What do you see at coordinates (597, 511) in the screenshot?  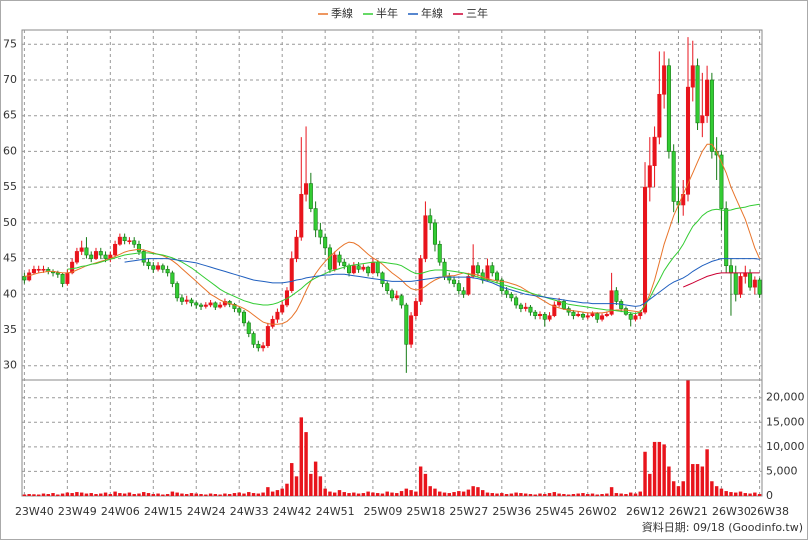 I see `x-tick-label: 26W02` at bounding box center [597, 511].